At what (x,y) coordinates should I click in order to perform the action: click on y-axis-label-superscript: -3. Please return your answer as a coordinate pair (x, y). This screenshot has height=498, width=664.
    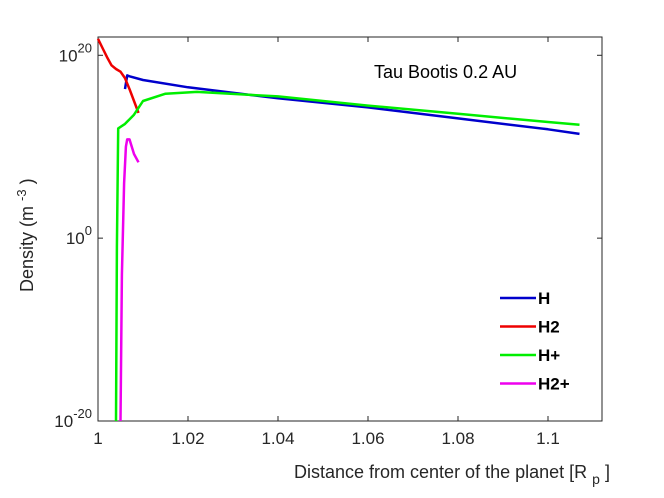
    Looking at the image, I should click on (21, 195).